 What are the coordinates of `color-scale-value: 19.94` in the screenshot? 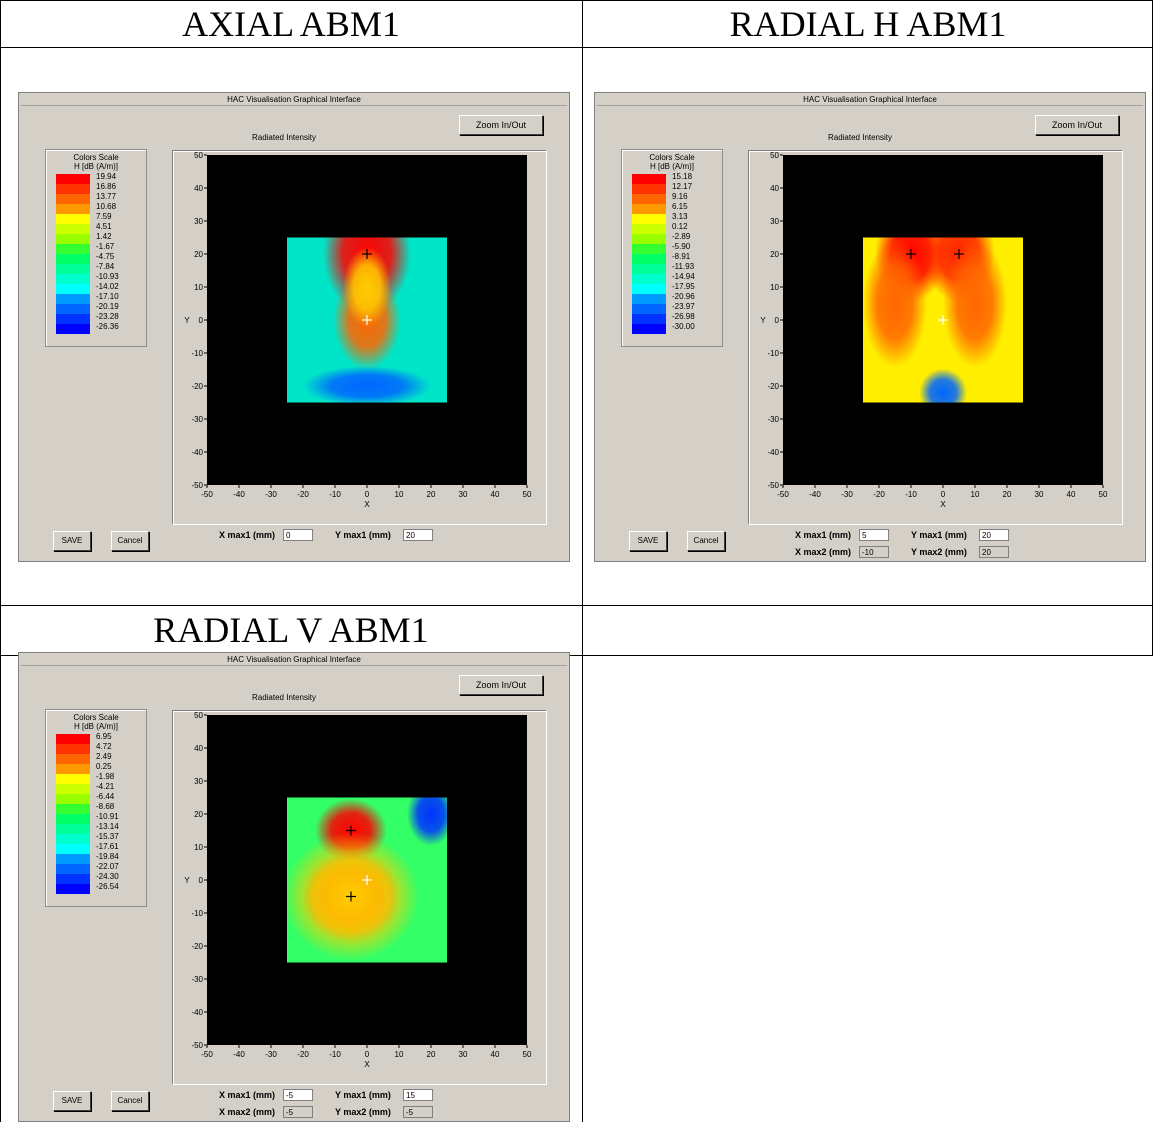 It's located at (106, 176).